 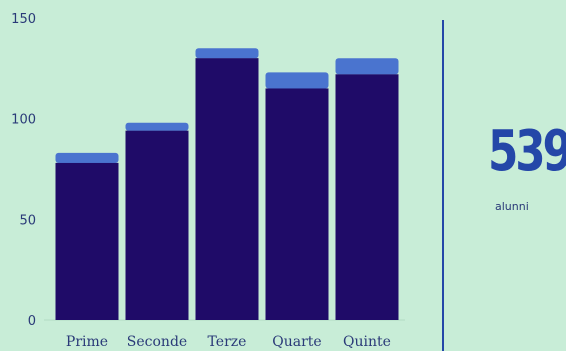 What do you see at coordinates (367, 197) in the screenshot?
I see `bar-quinte-base` at bounding box center [367, 197].